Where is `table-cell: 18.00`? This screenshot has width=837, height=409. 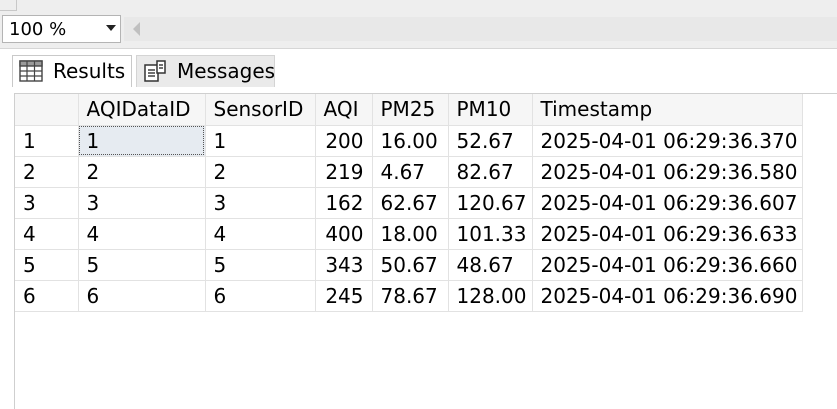 table-cell: 18.00 is located at coordinates (410, 234).